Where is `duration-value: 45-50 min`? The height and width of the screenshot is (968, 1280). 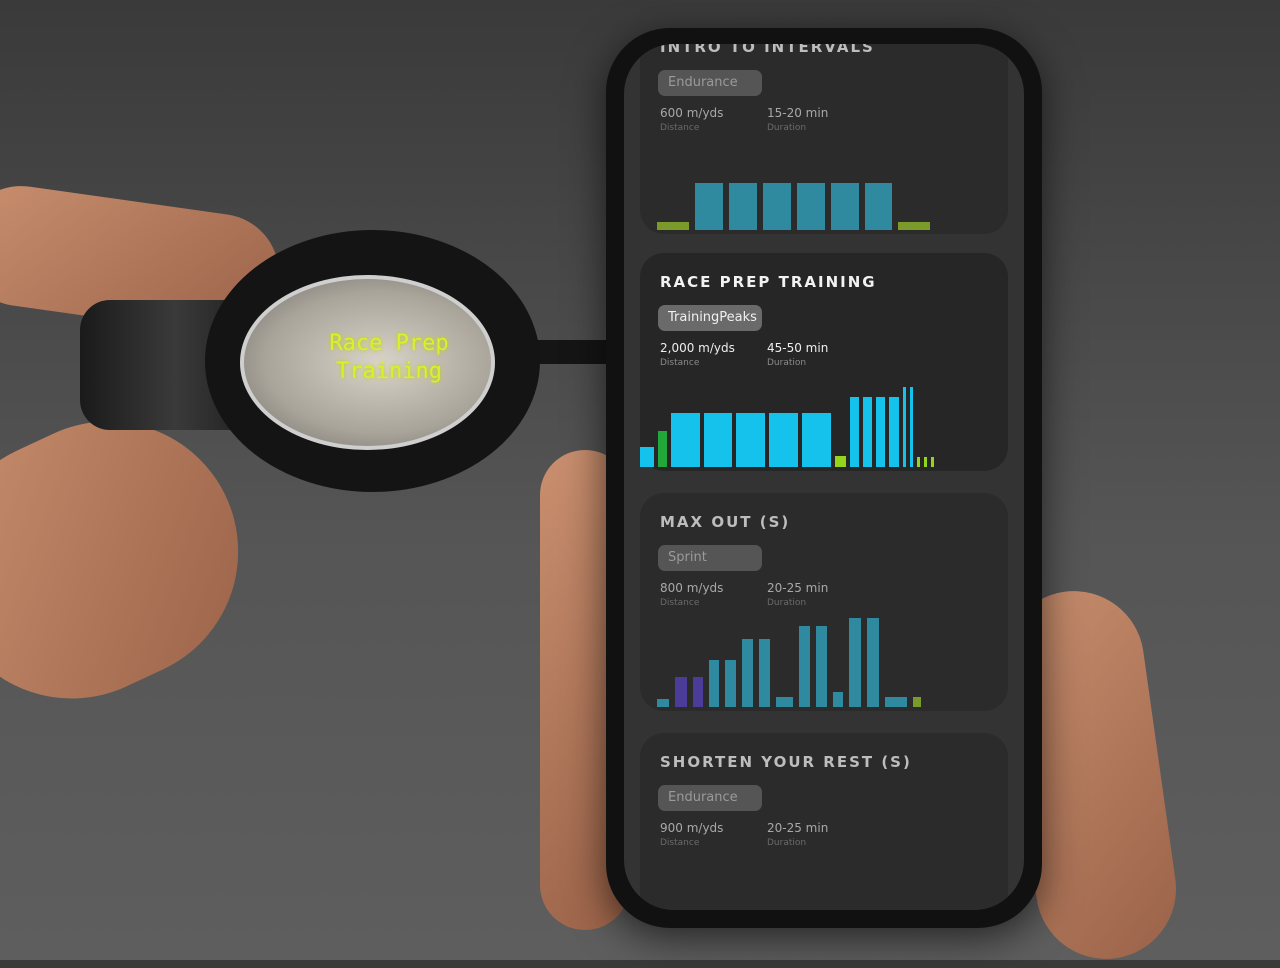 duration-value: 45-50 min is located at coordinates (798, 348).